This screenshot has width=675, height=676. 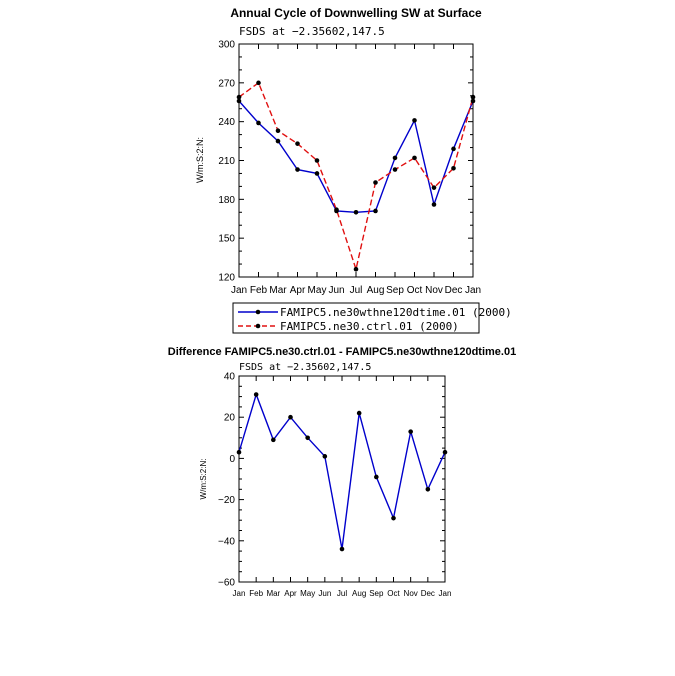 I want to click on y-tick-label: 270, so click(x=226, y=83).